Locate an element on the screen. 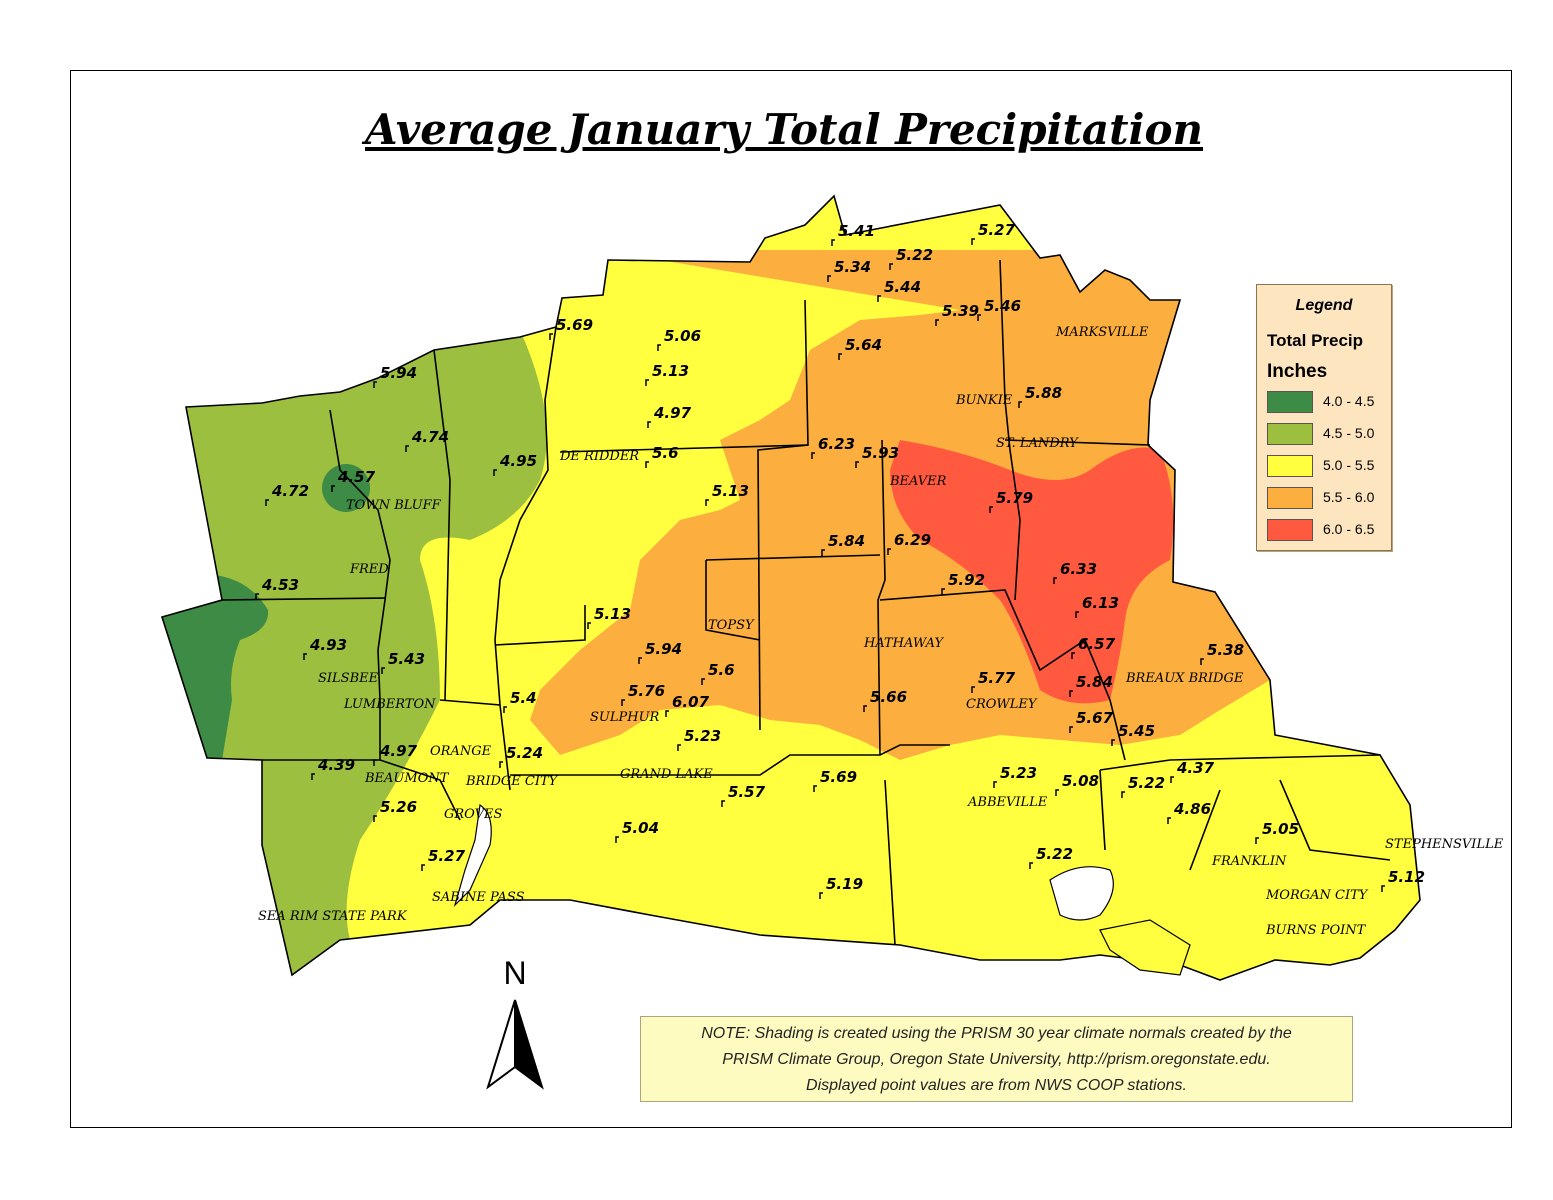  station: 6.13 is located at coordinates (1097, 606).